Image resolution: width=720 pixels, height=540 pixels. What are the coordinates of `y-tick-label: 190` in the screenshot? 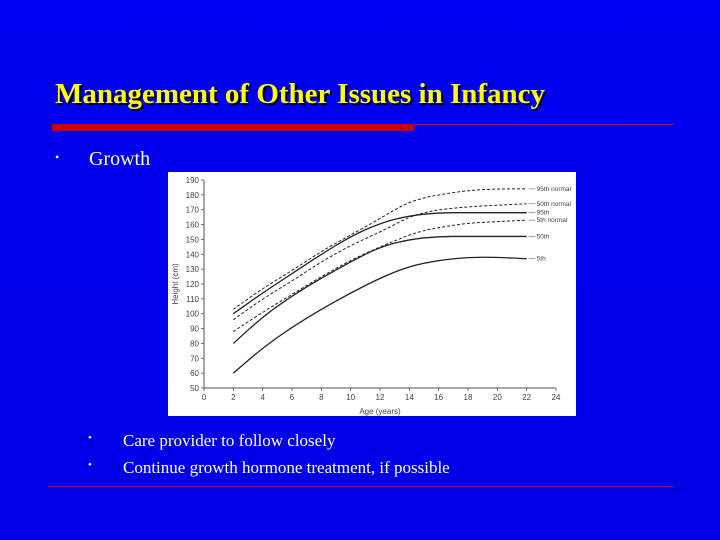 It's located at (193, 180).